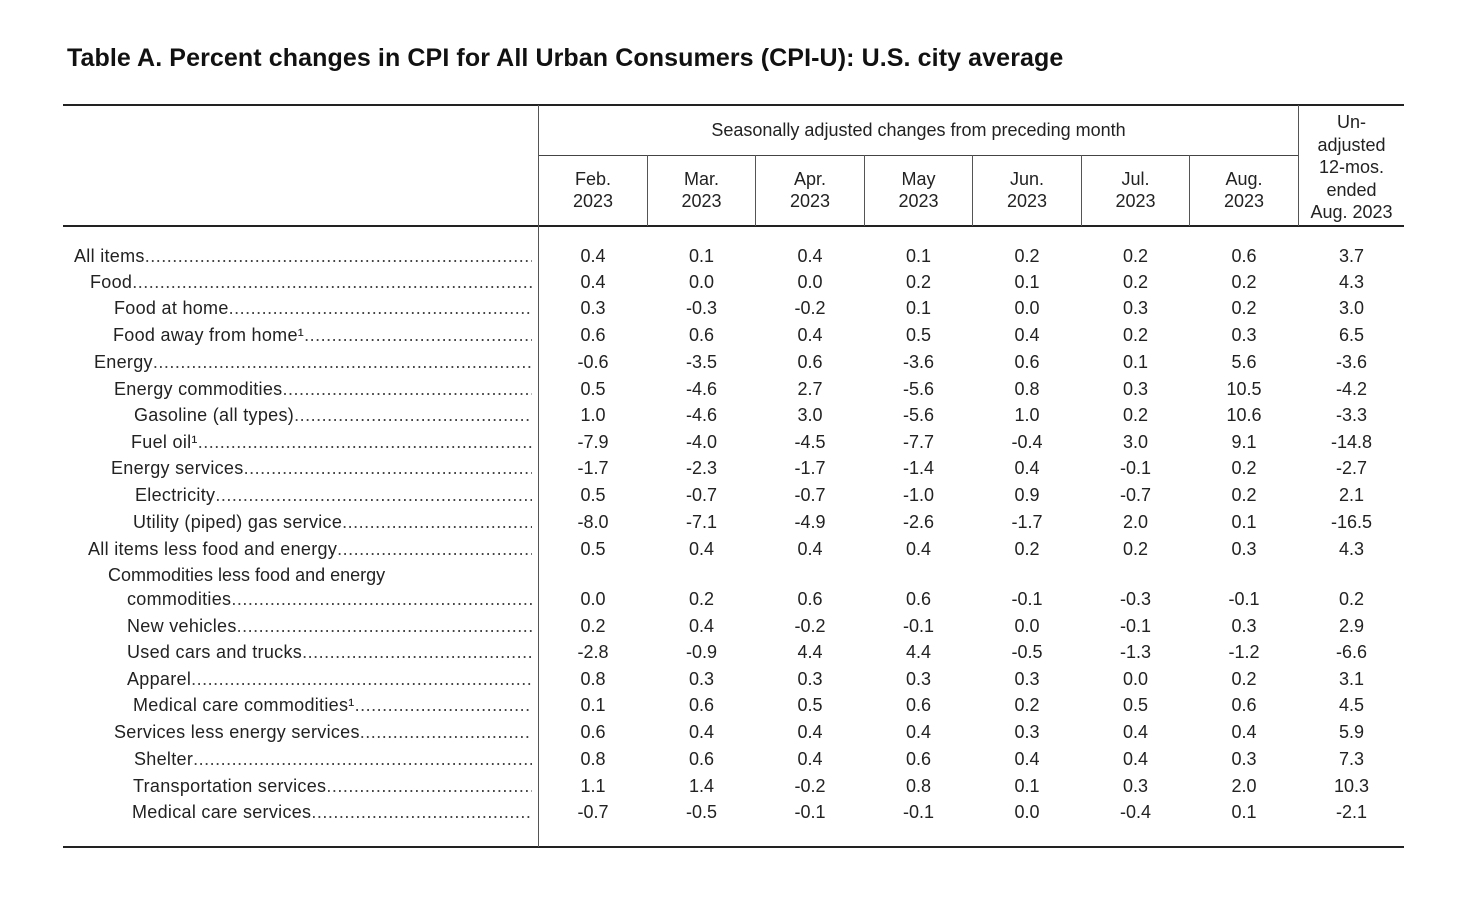 The width and height of the screenshot is (1458, 904). What do you see at coordinates (701, 468) in the screenshot?
I see `monthly-change-cell: -2.3` at bounding box center [701, 468].